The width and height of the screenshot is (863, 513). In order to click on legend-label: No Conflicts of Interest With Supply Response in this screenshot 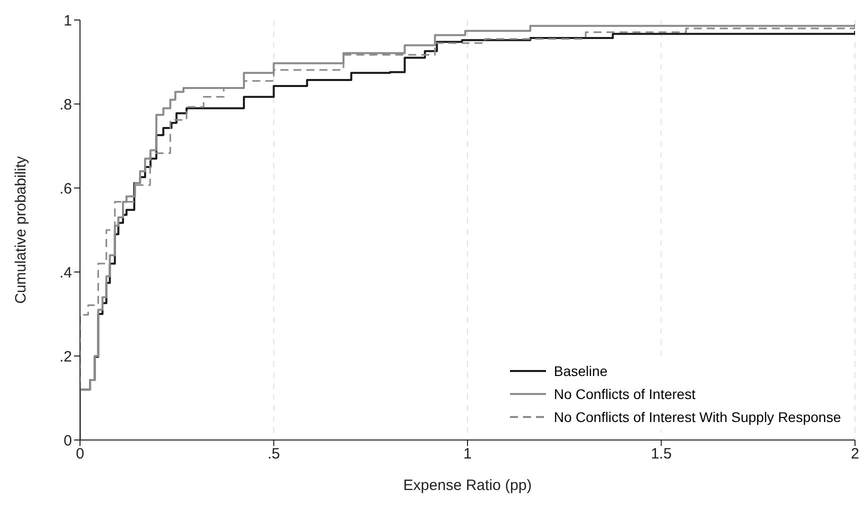, I will do `click(697, 416)`.